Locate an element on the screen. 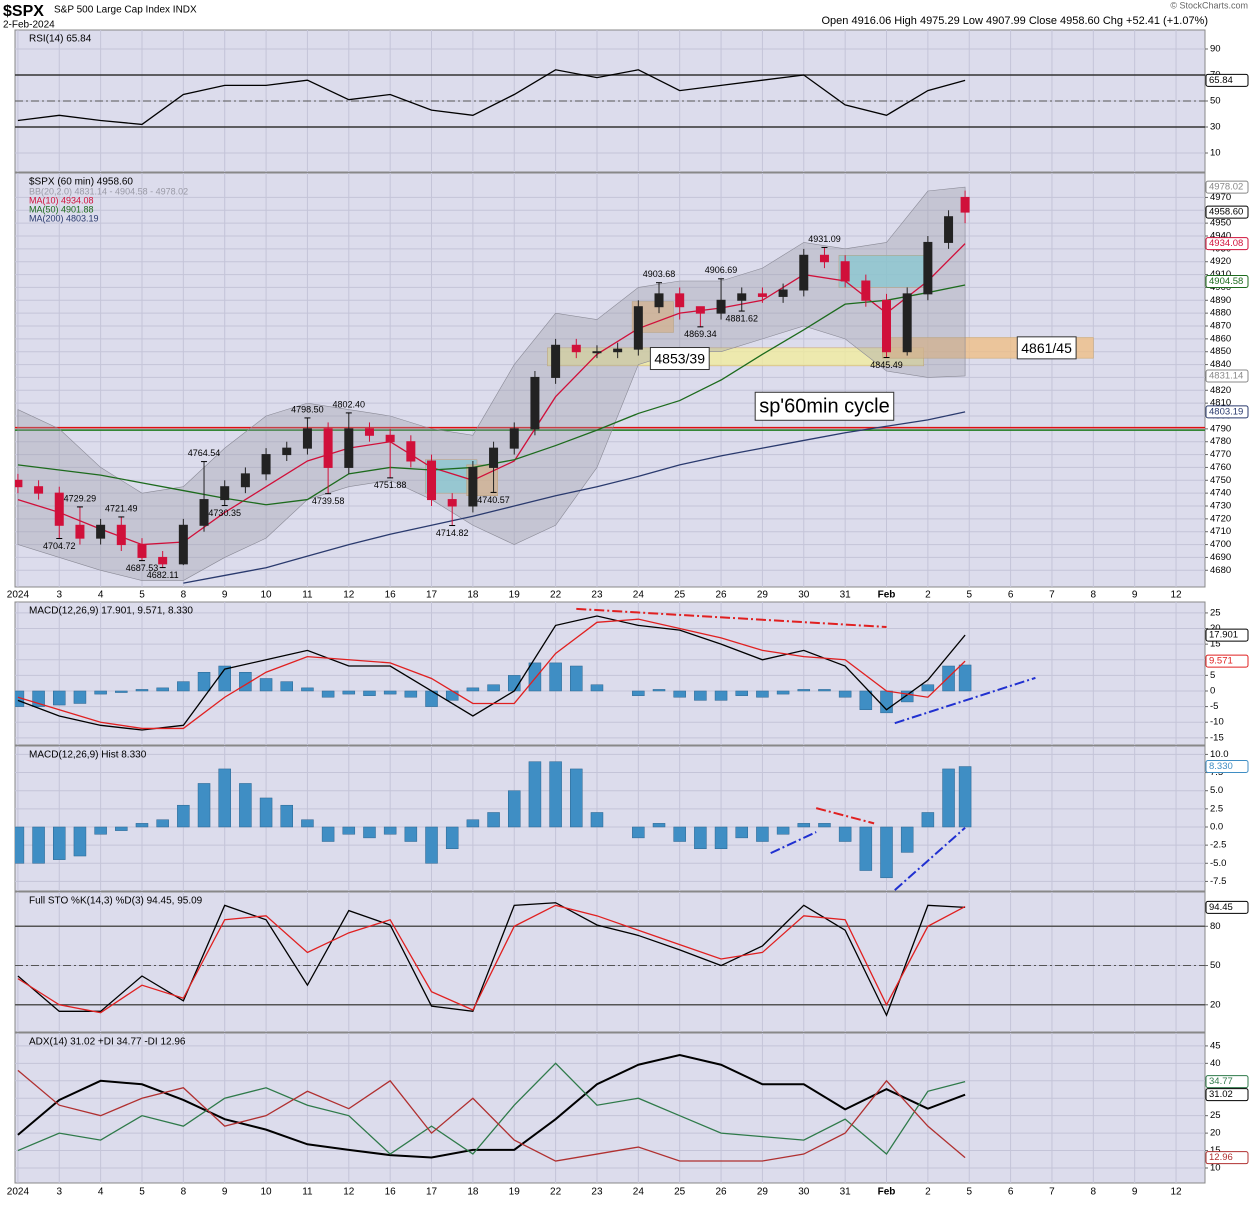 This screenshot has width=1250, height=1205. y-tick-label: 4770 is located at coordinates (1220, 454).